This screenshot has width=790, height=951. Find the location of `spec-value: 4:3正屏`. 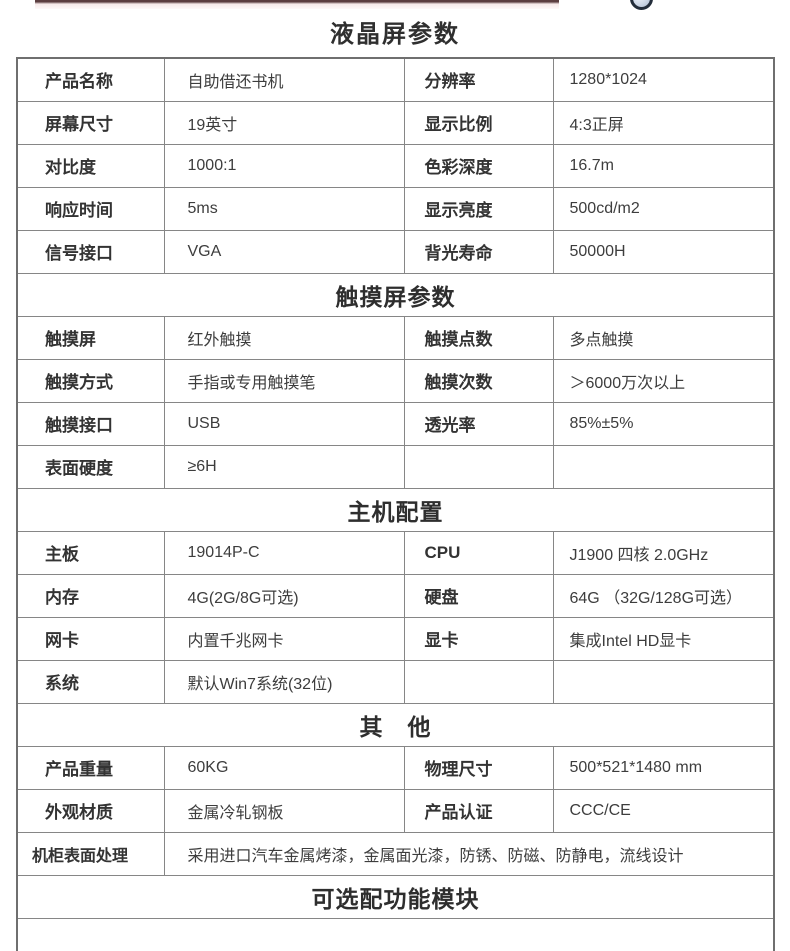

spec-value: 4:3正屏 is located at coordinates (663, 122).